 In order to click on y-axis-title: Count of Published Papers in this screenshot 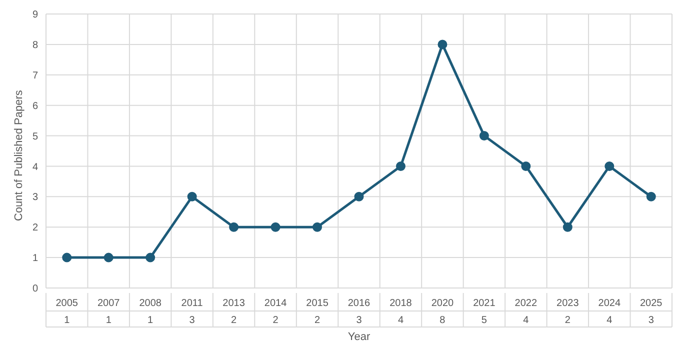, I will do `click(18, 155)`.